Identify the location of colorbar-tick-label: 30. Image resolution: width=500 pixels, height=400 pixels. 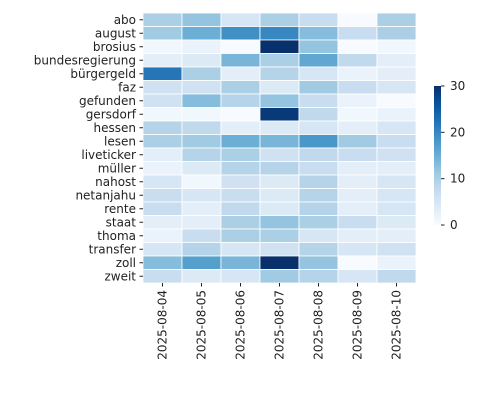
(457, 86).